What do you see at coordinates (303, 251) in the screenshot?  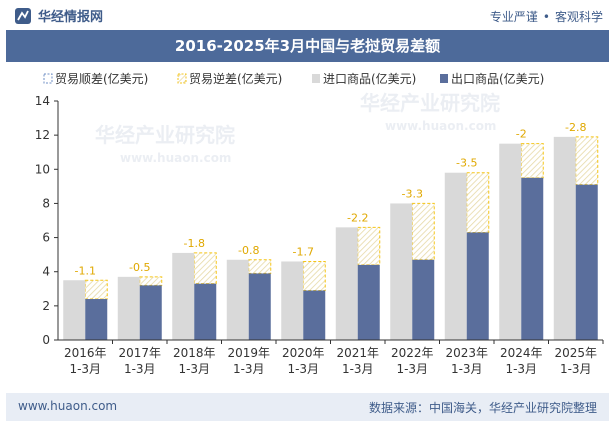 I see `deficit-label: -1.7` at bounding box center [303, 251].